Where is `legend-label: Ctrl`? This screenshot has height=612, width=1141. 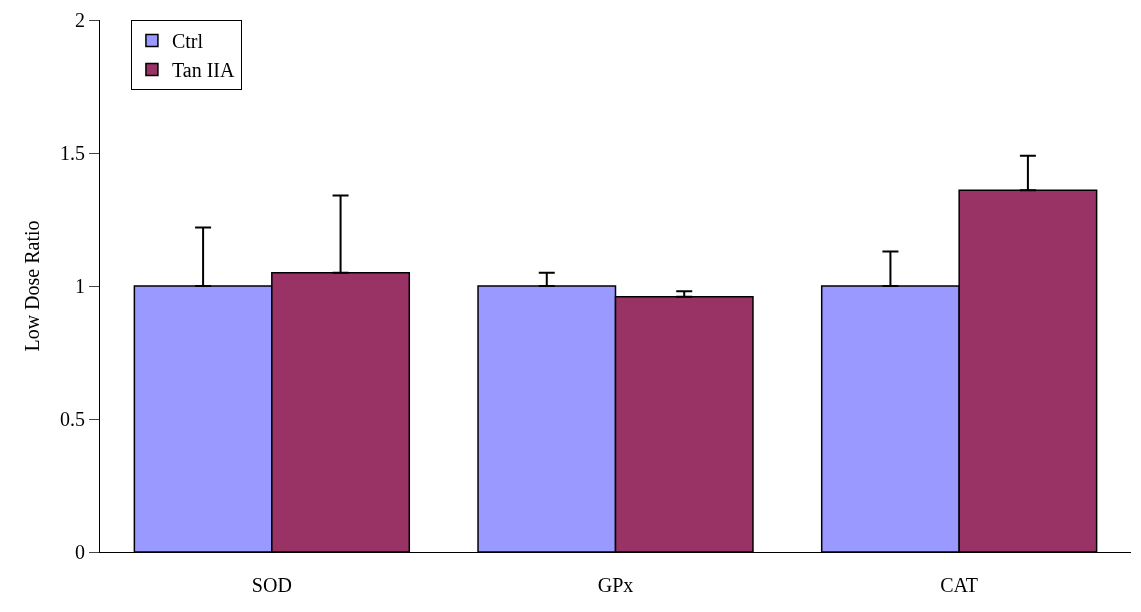 legend-label: Ctrl is located at coordinates (187, 41).